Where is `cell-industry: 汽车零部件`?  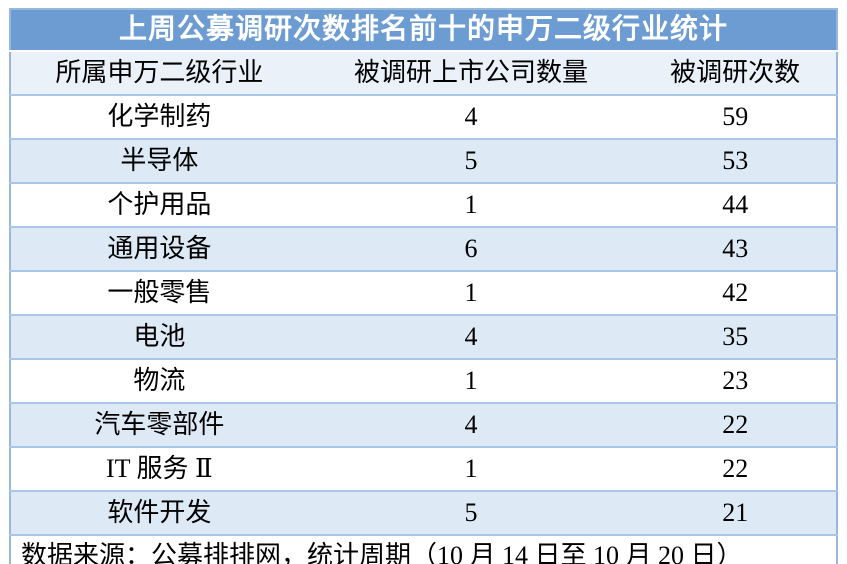 cell-industry: 汽车零部件 is located at coordinates (159, 425).